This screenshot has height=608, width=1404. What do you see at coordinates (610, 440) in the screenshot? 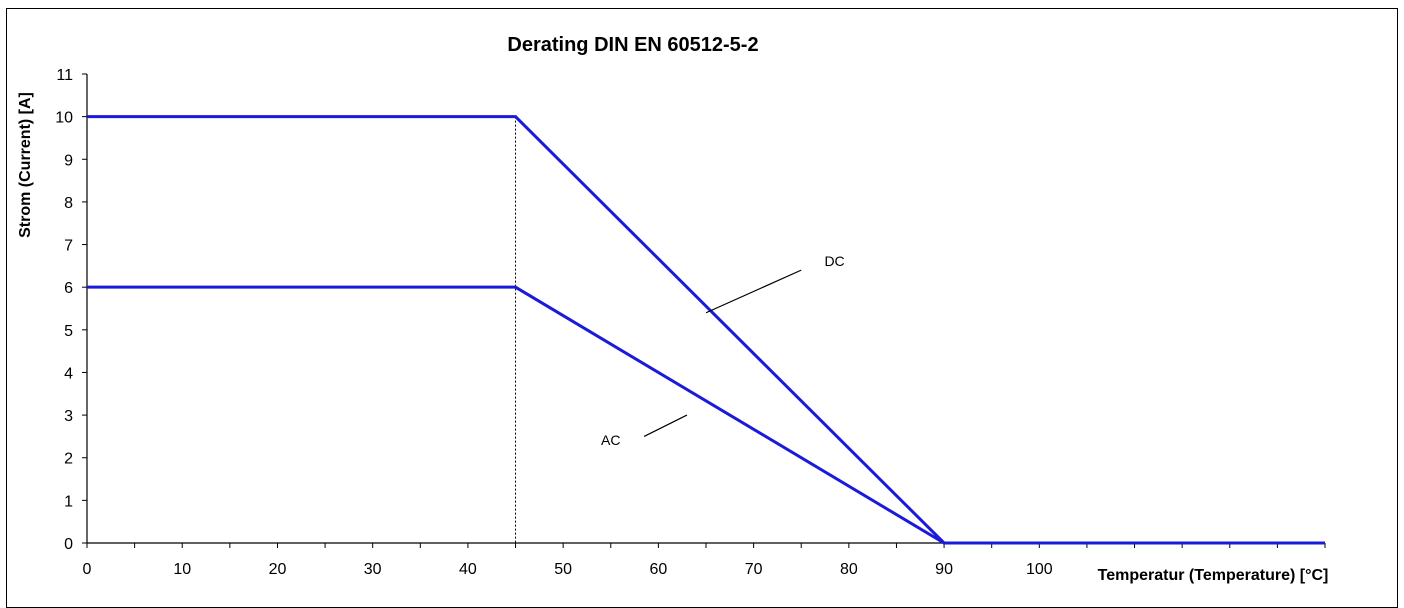
I see `annotation-label: AC` at bounding box center [610, 440].